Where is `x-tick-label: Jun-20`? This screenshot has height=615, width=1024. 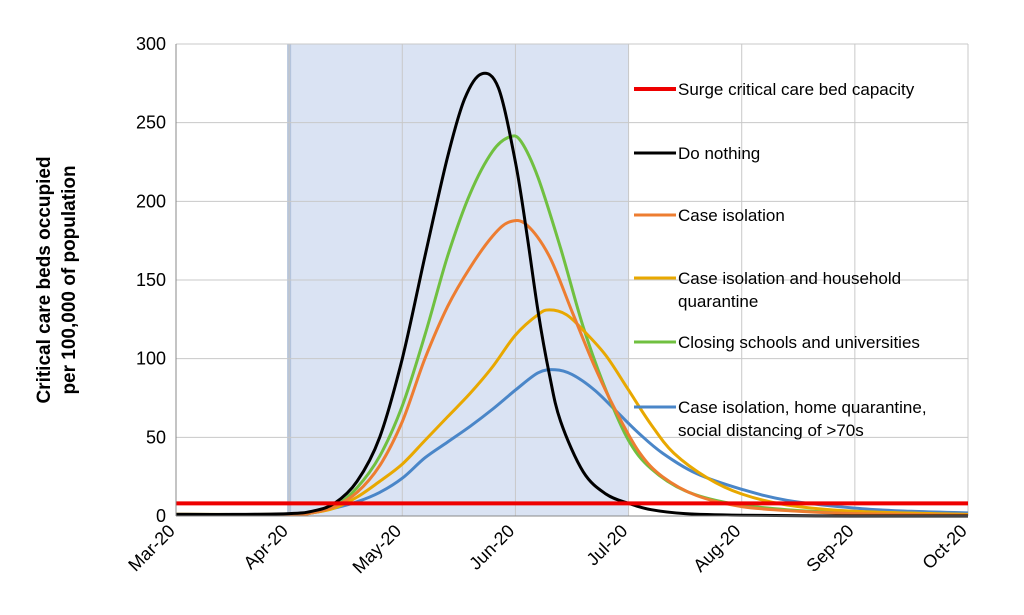 x-tick-label: Jun-20 is located at coordinates (491, 547).